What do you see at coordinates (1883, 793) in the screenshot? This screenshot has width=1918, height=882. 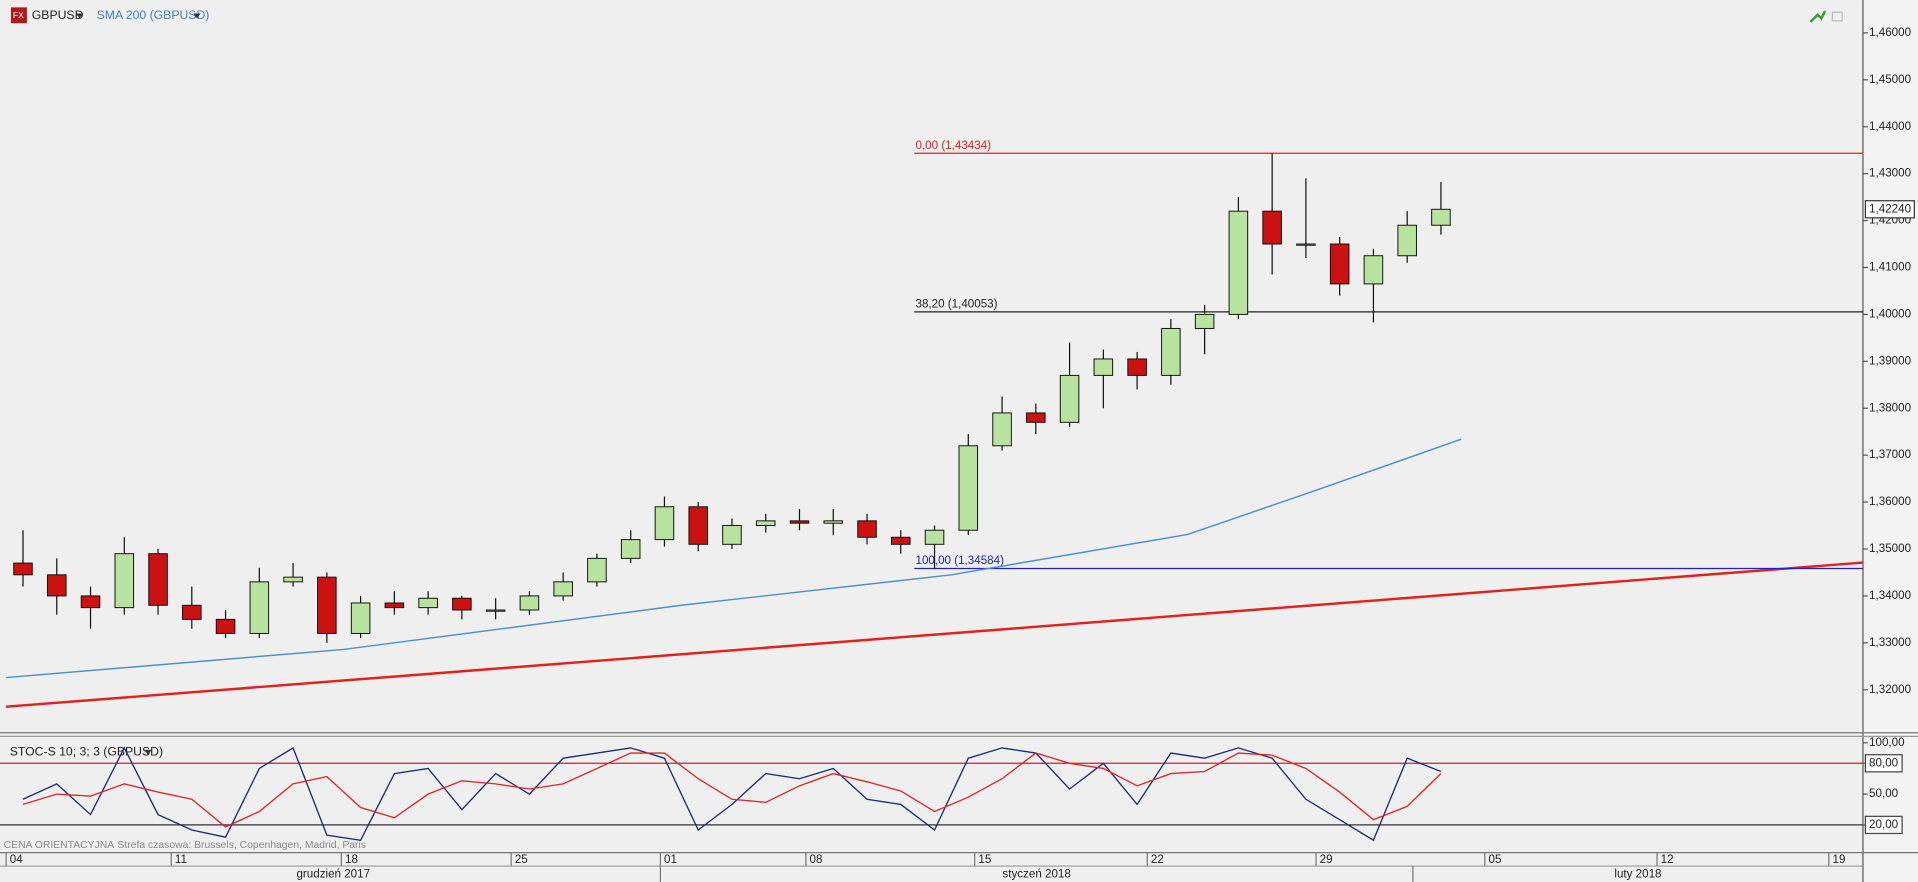 I see `y-tick-label: 50,00` at bounding box center [1883, 793].